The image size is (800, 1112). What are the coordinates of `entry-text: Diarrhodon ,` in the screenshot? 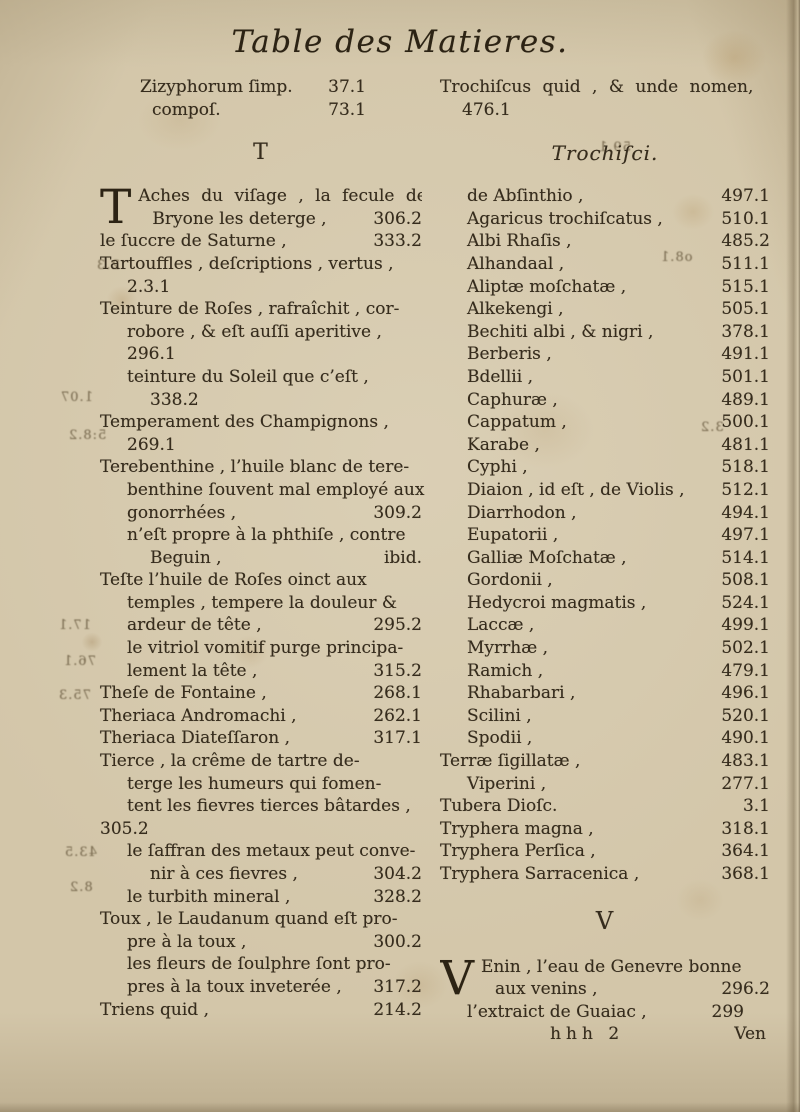 It's located at (522, 512).